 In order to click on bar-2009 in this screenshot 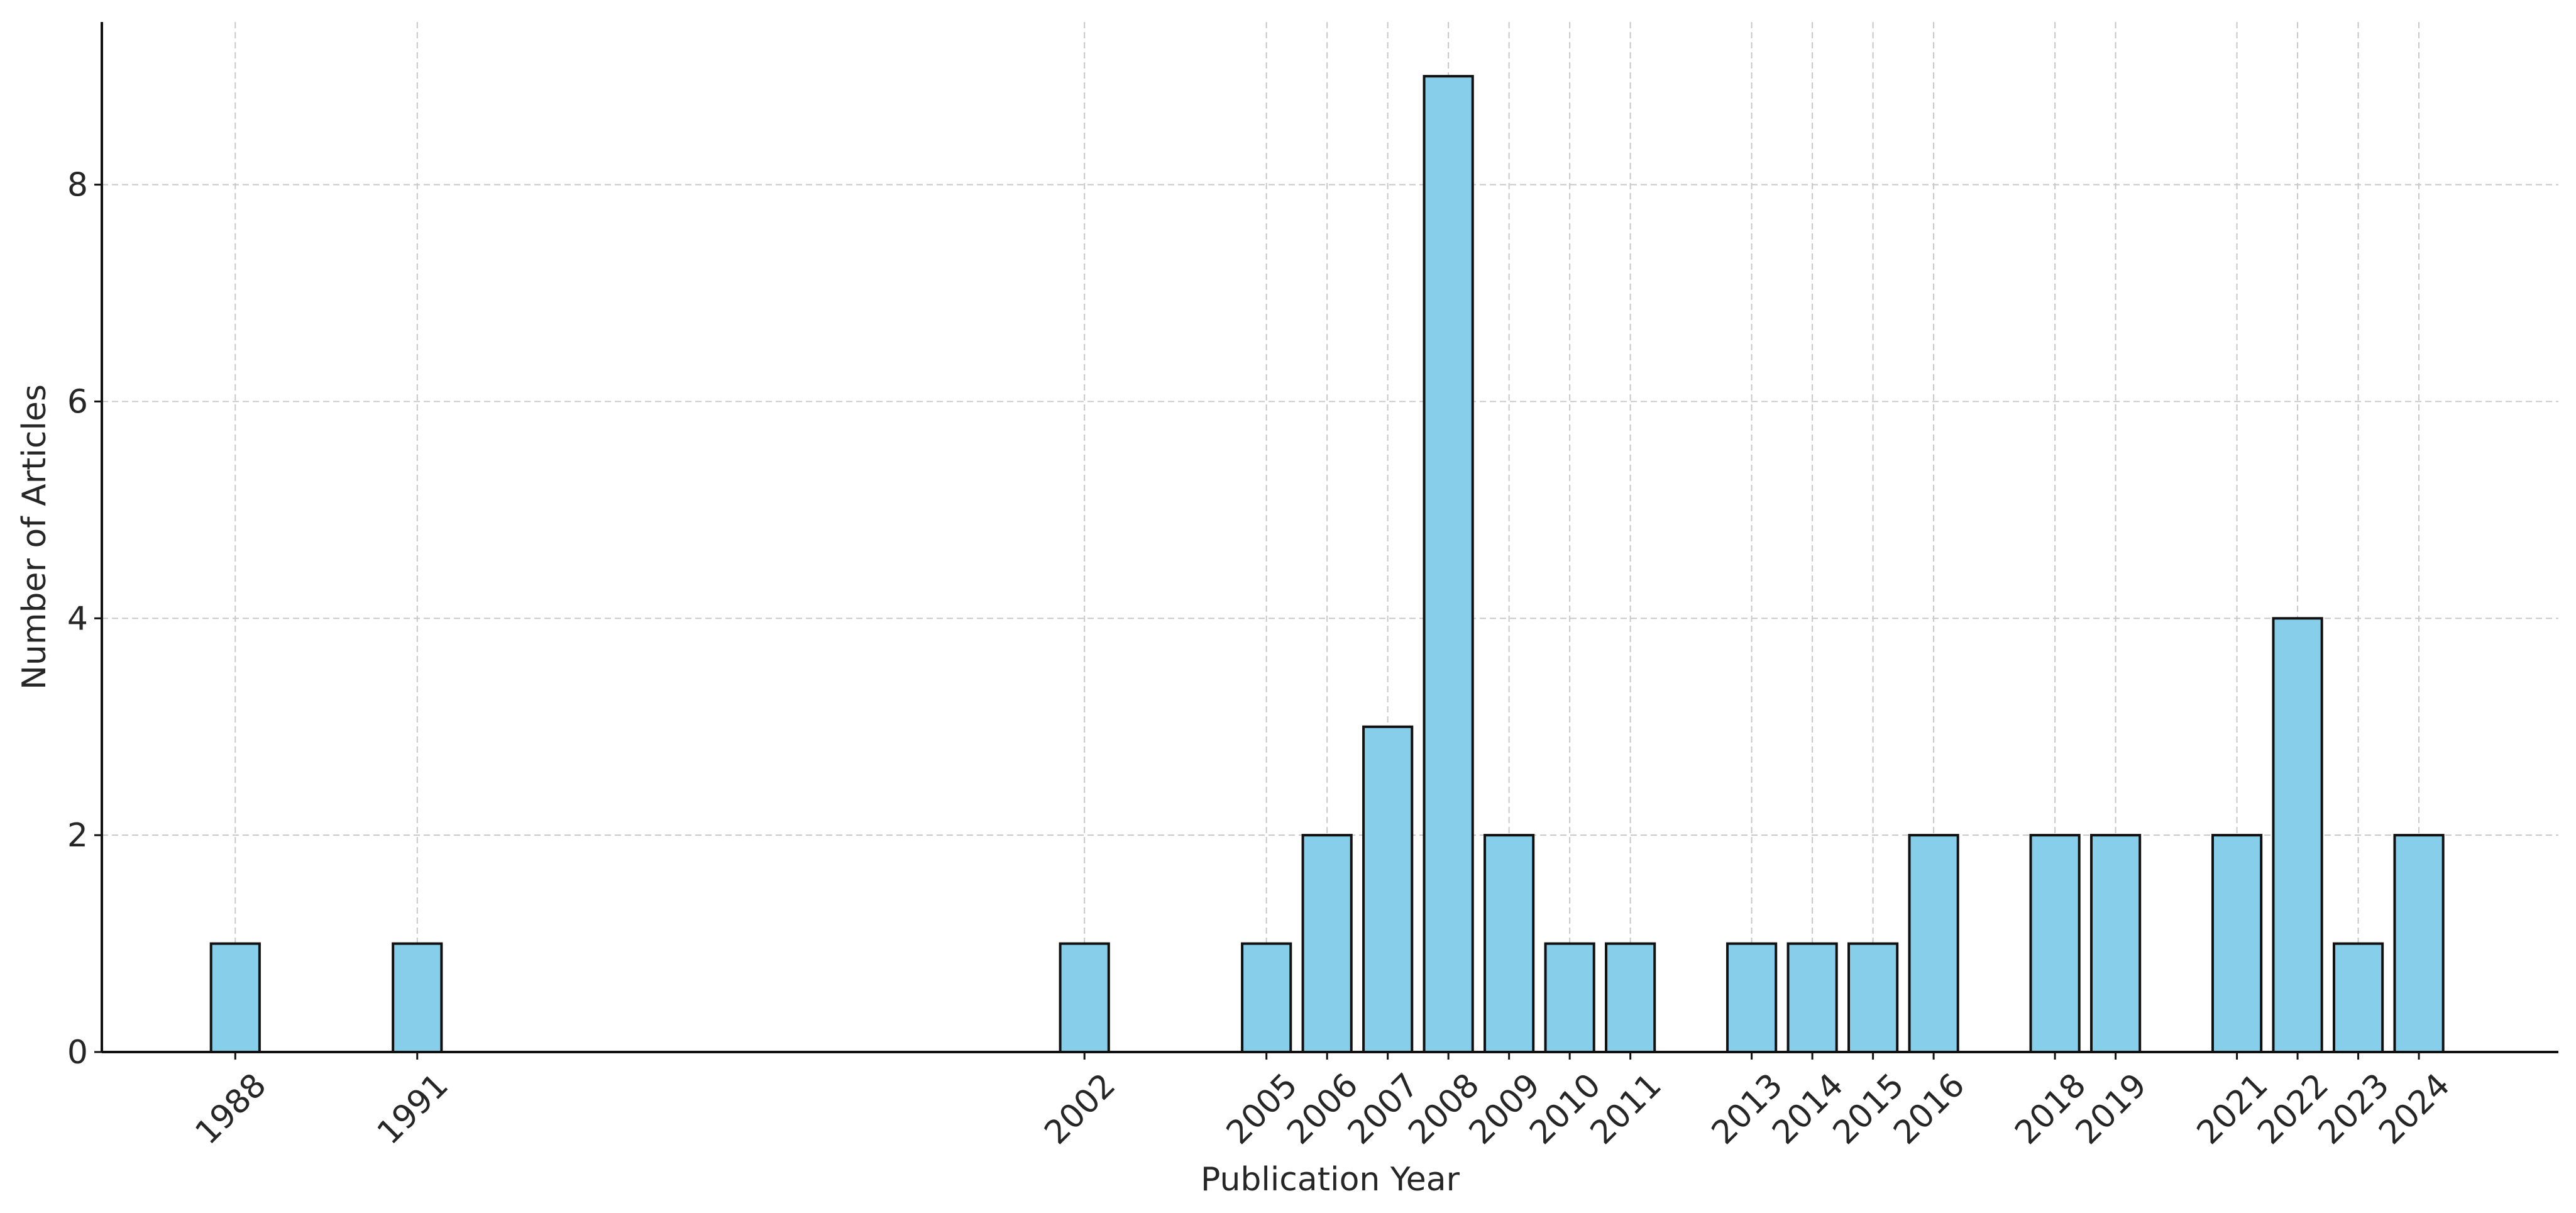, I will do `click(1509, 943)`.